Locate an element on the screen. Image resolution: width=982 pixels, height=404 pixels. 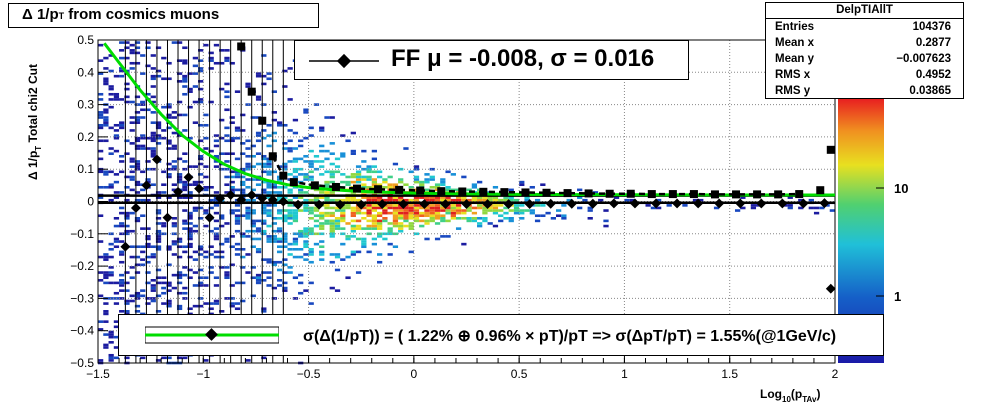
rms-marker is located at coordinates (672, 194).